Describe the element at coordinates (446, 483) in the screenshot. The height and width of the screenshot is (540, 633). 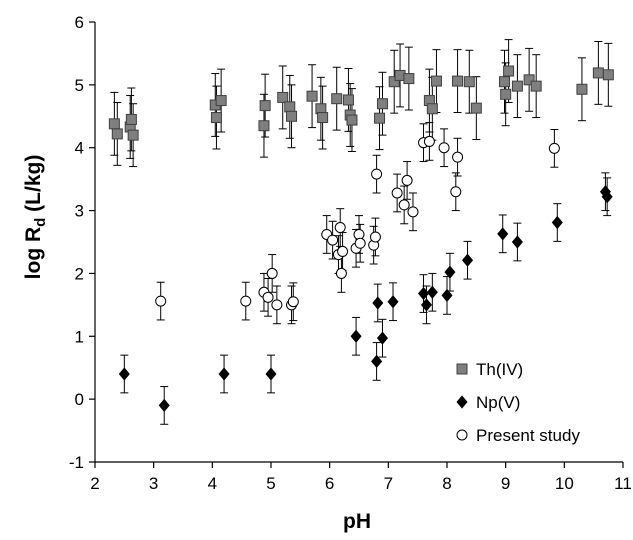
I see `x-tick-label: 8` at that location.